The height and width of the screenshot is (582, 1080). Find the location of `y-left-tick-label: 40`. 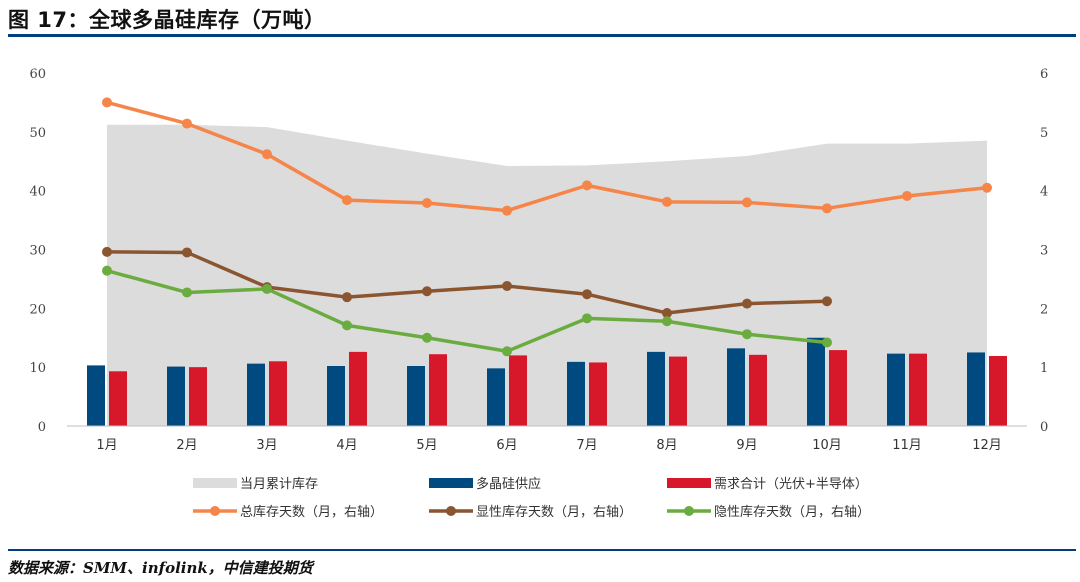

y-left-tick-label: 40 is located at coordinates (37, 192).